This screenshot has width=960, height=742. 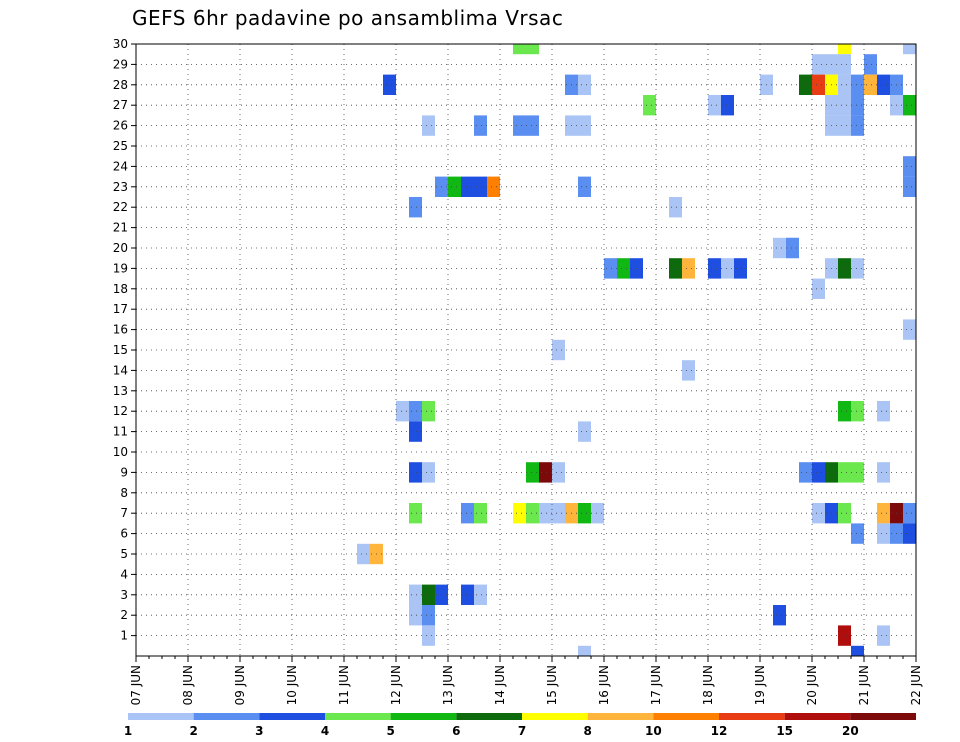 I want to click on y-tick-label: 12, so click(x=120, y=411).